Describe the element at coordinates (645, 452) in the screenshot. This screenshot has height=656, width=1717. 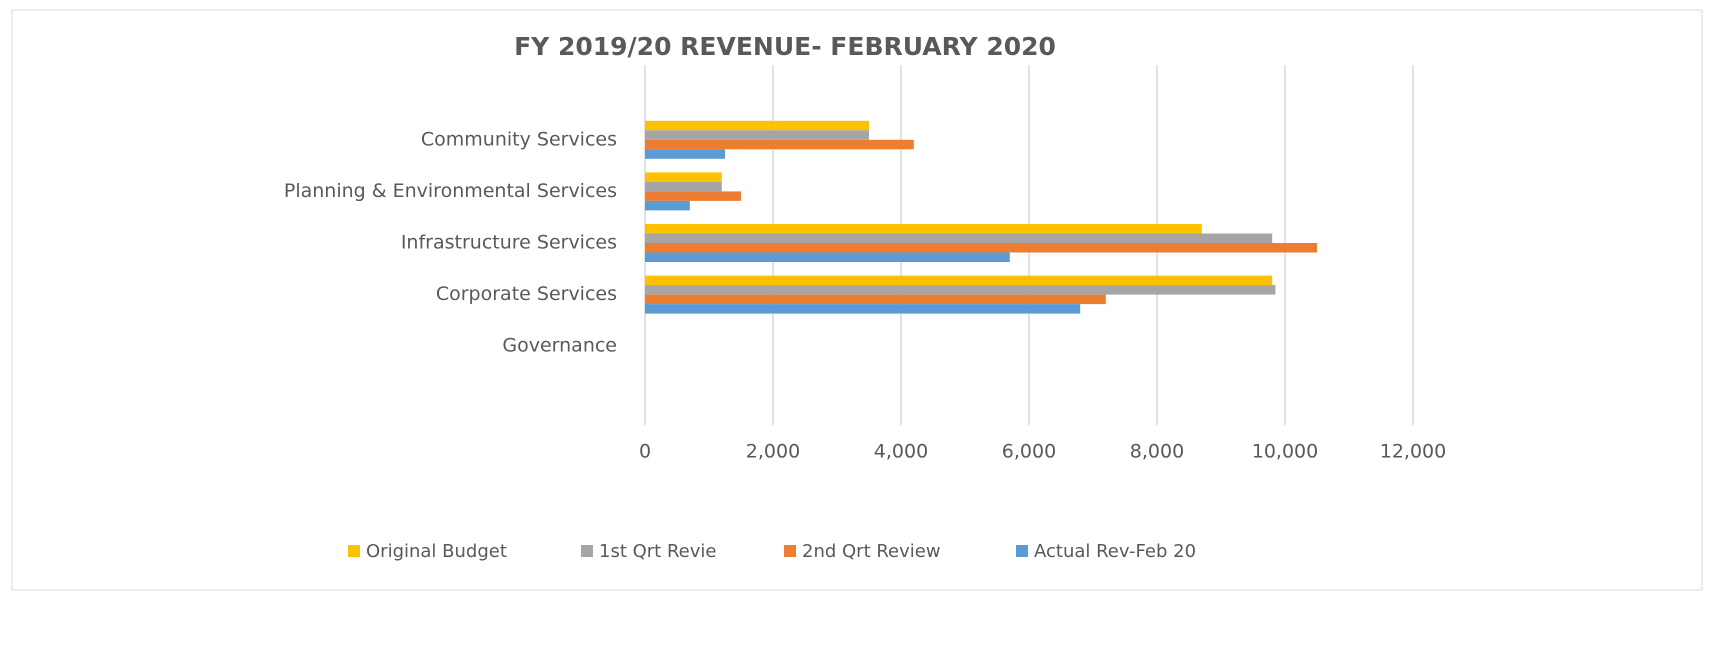
I see `x-tick-label: 0` at that location.